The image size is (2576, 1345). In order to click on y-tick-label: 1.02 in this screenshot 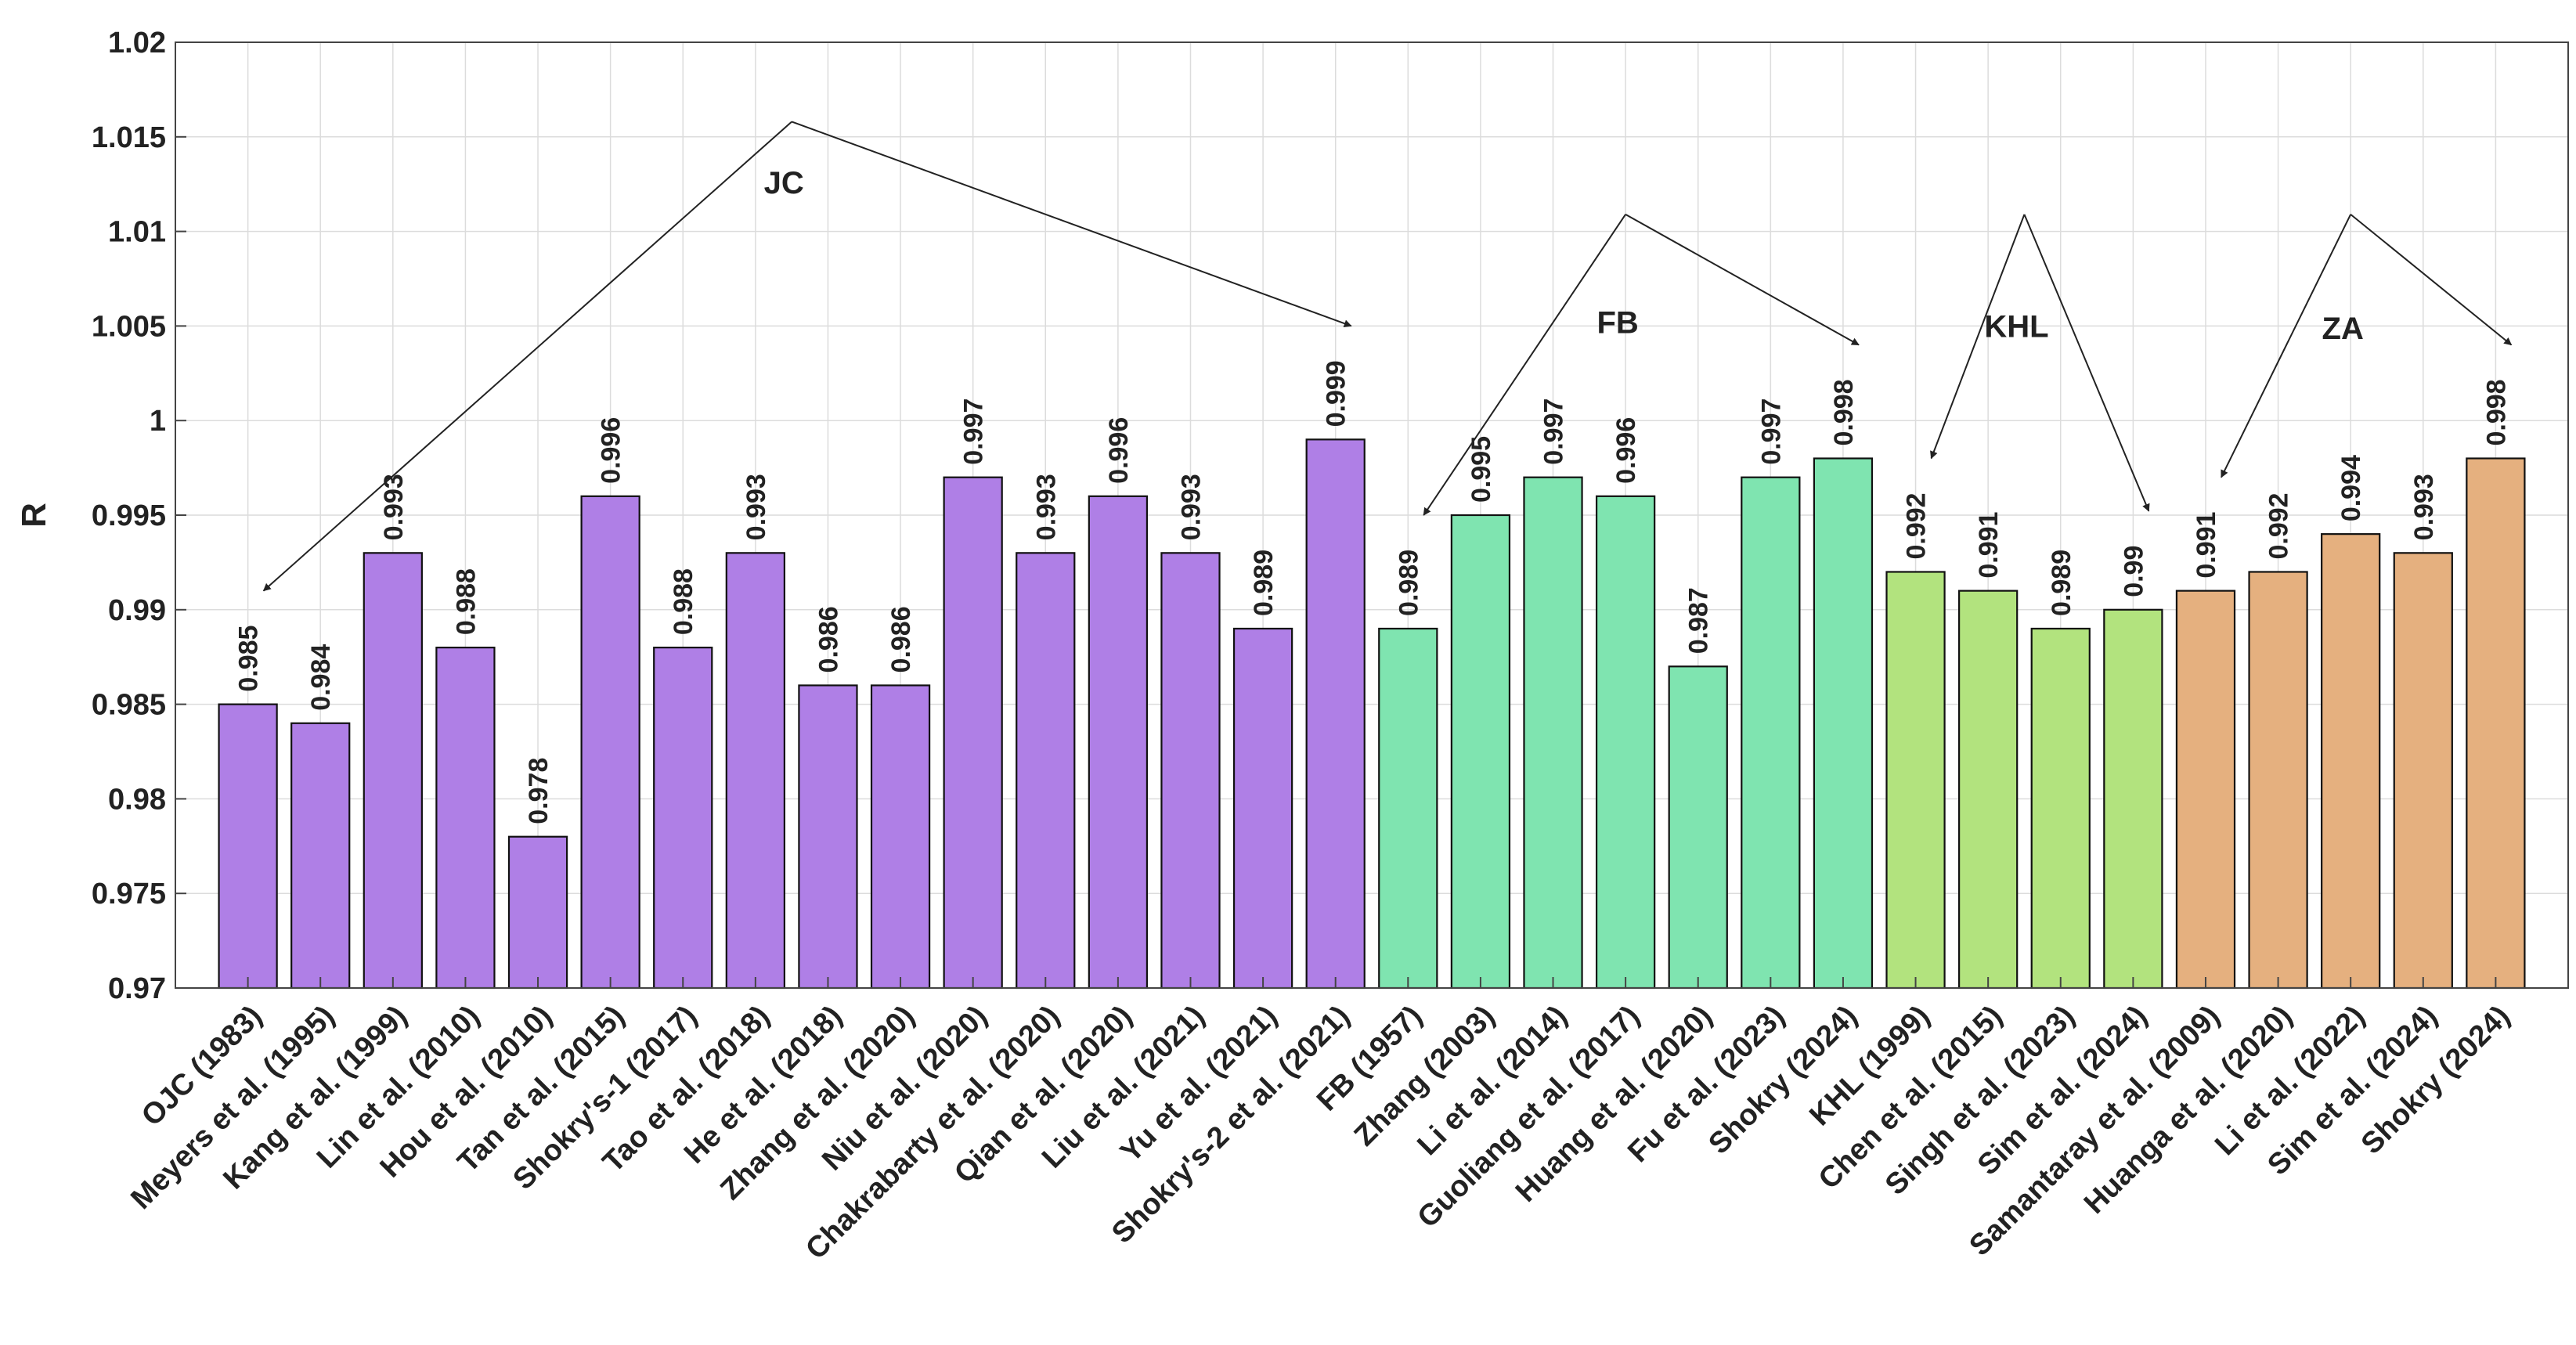, I will do `click(137, 43)`.